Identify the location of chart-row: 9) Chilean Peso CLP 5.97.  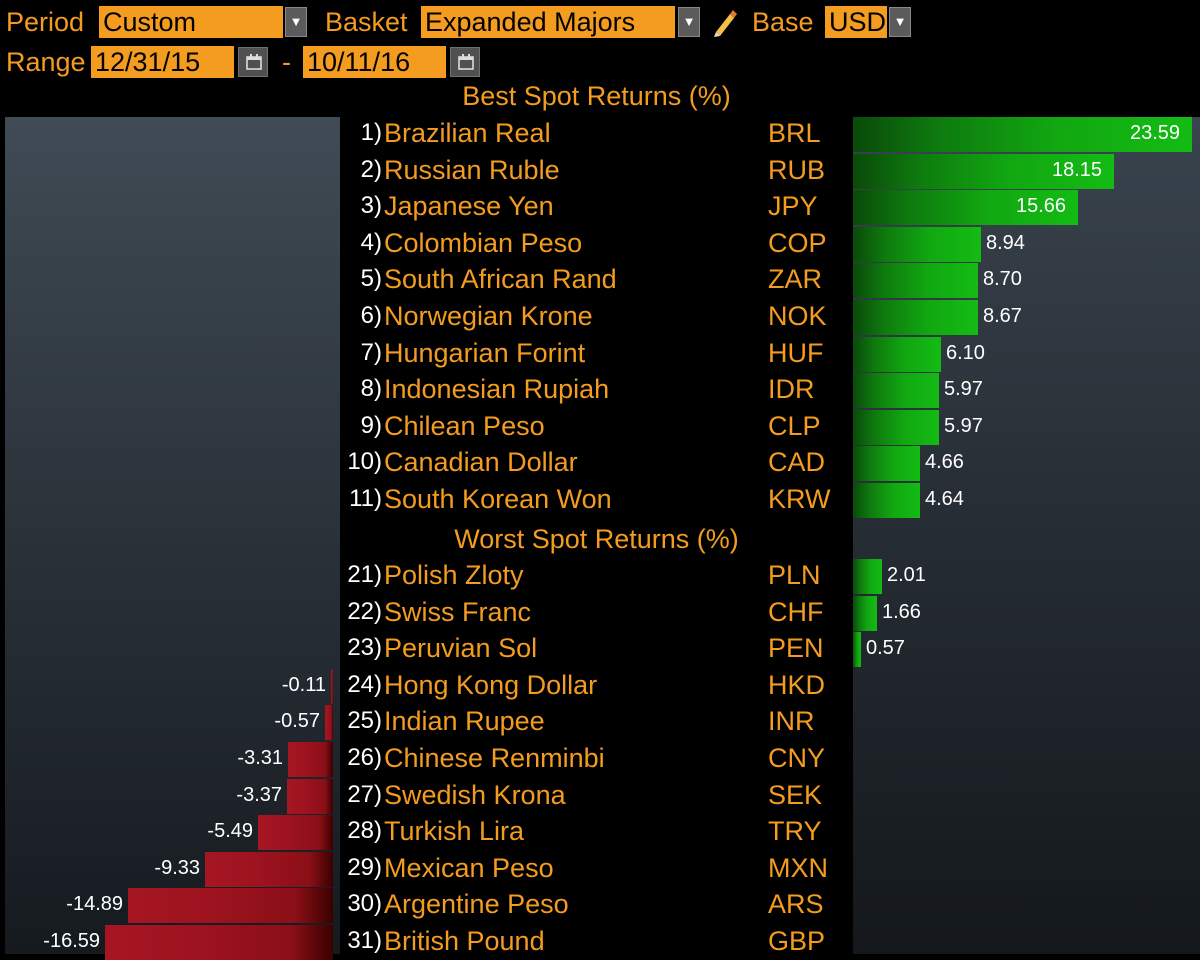
(600, 427).